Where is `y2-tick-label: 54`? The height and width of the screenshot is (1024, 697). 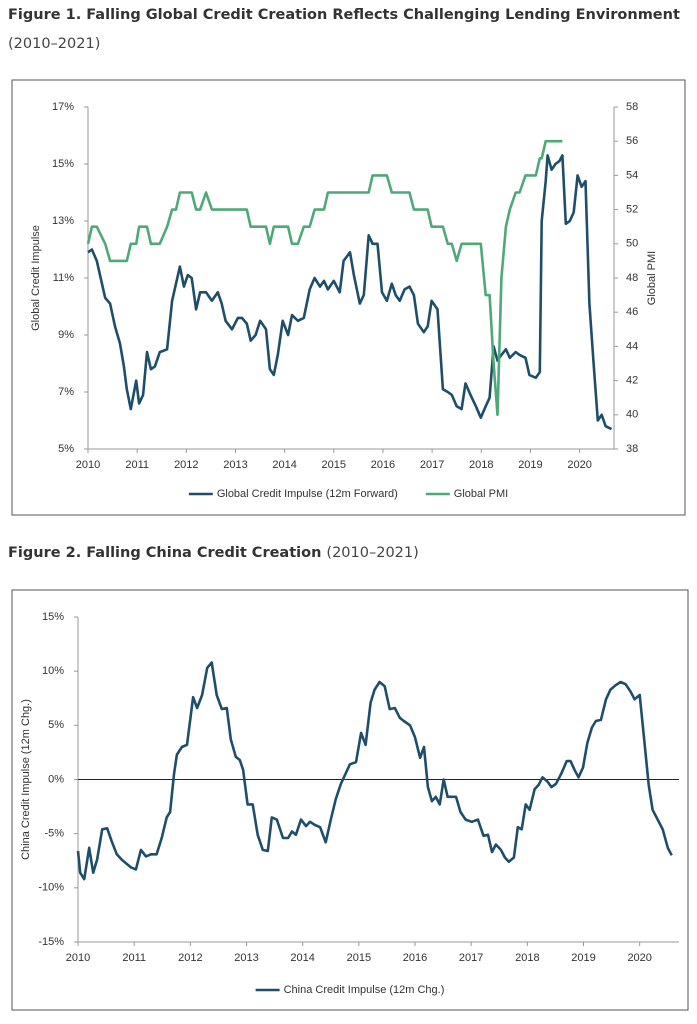 y2-tick-label: 54 is located at coordinates (632, 175).